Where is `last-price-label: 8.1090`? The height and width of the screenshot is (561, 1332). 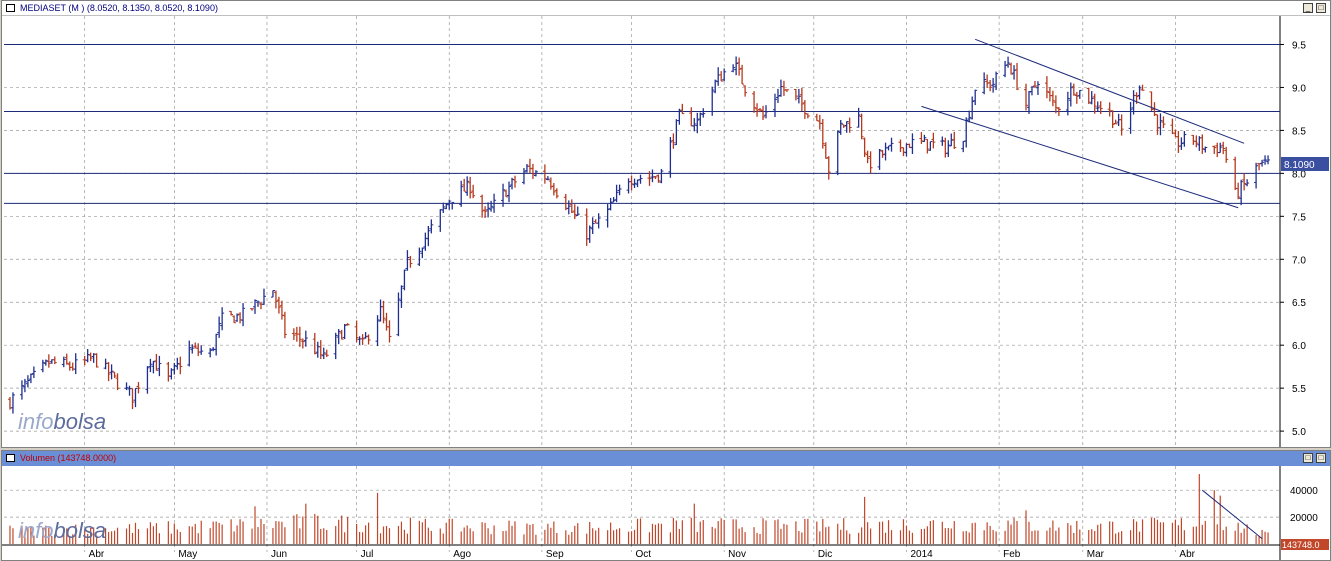
last-price-label: 8.1090 is located at coordinates (1299, 165).